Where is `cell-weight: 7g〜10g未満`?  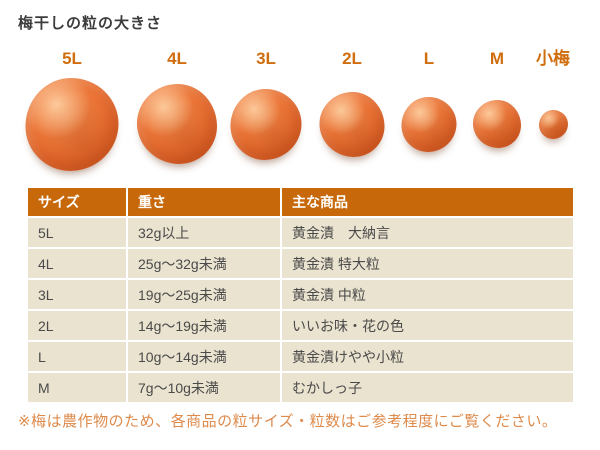
cell-weight: 7g〜10g未満 is located at coordinates (204, 386).